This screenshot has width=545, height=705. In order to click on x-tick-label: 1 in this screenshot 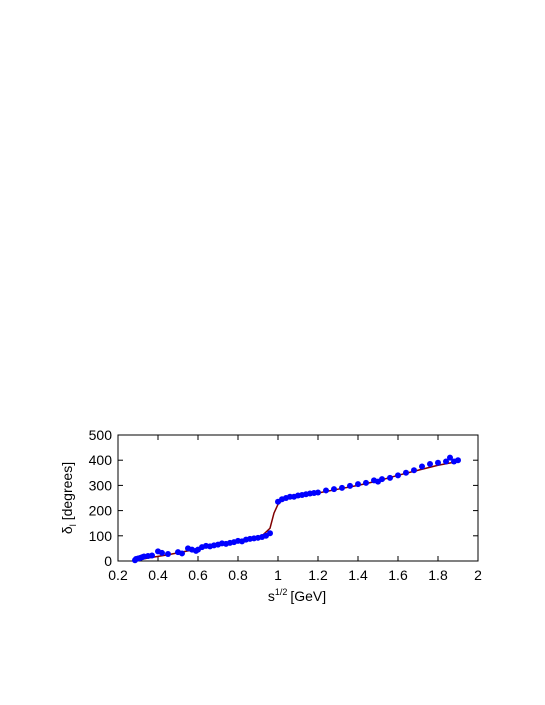, I will do `click(278, 575)`.